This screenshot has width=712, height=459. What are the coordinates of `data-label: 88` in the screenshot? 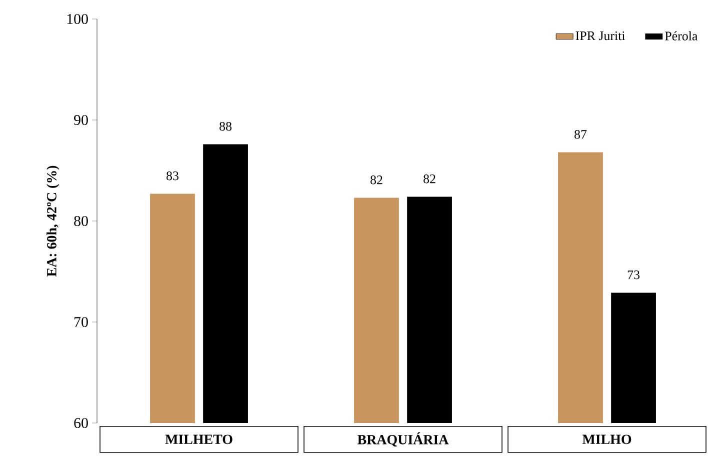 It's located at (226, 126).